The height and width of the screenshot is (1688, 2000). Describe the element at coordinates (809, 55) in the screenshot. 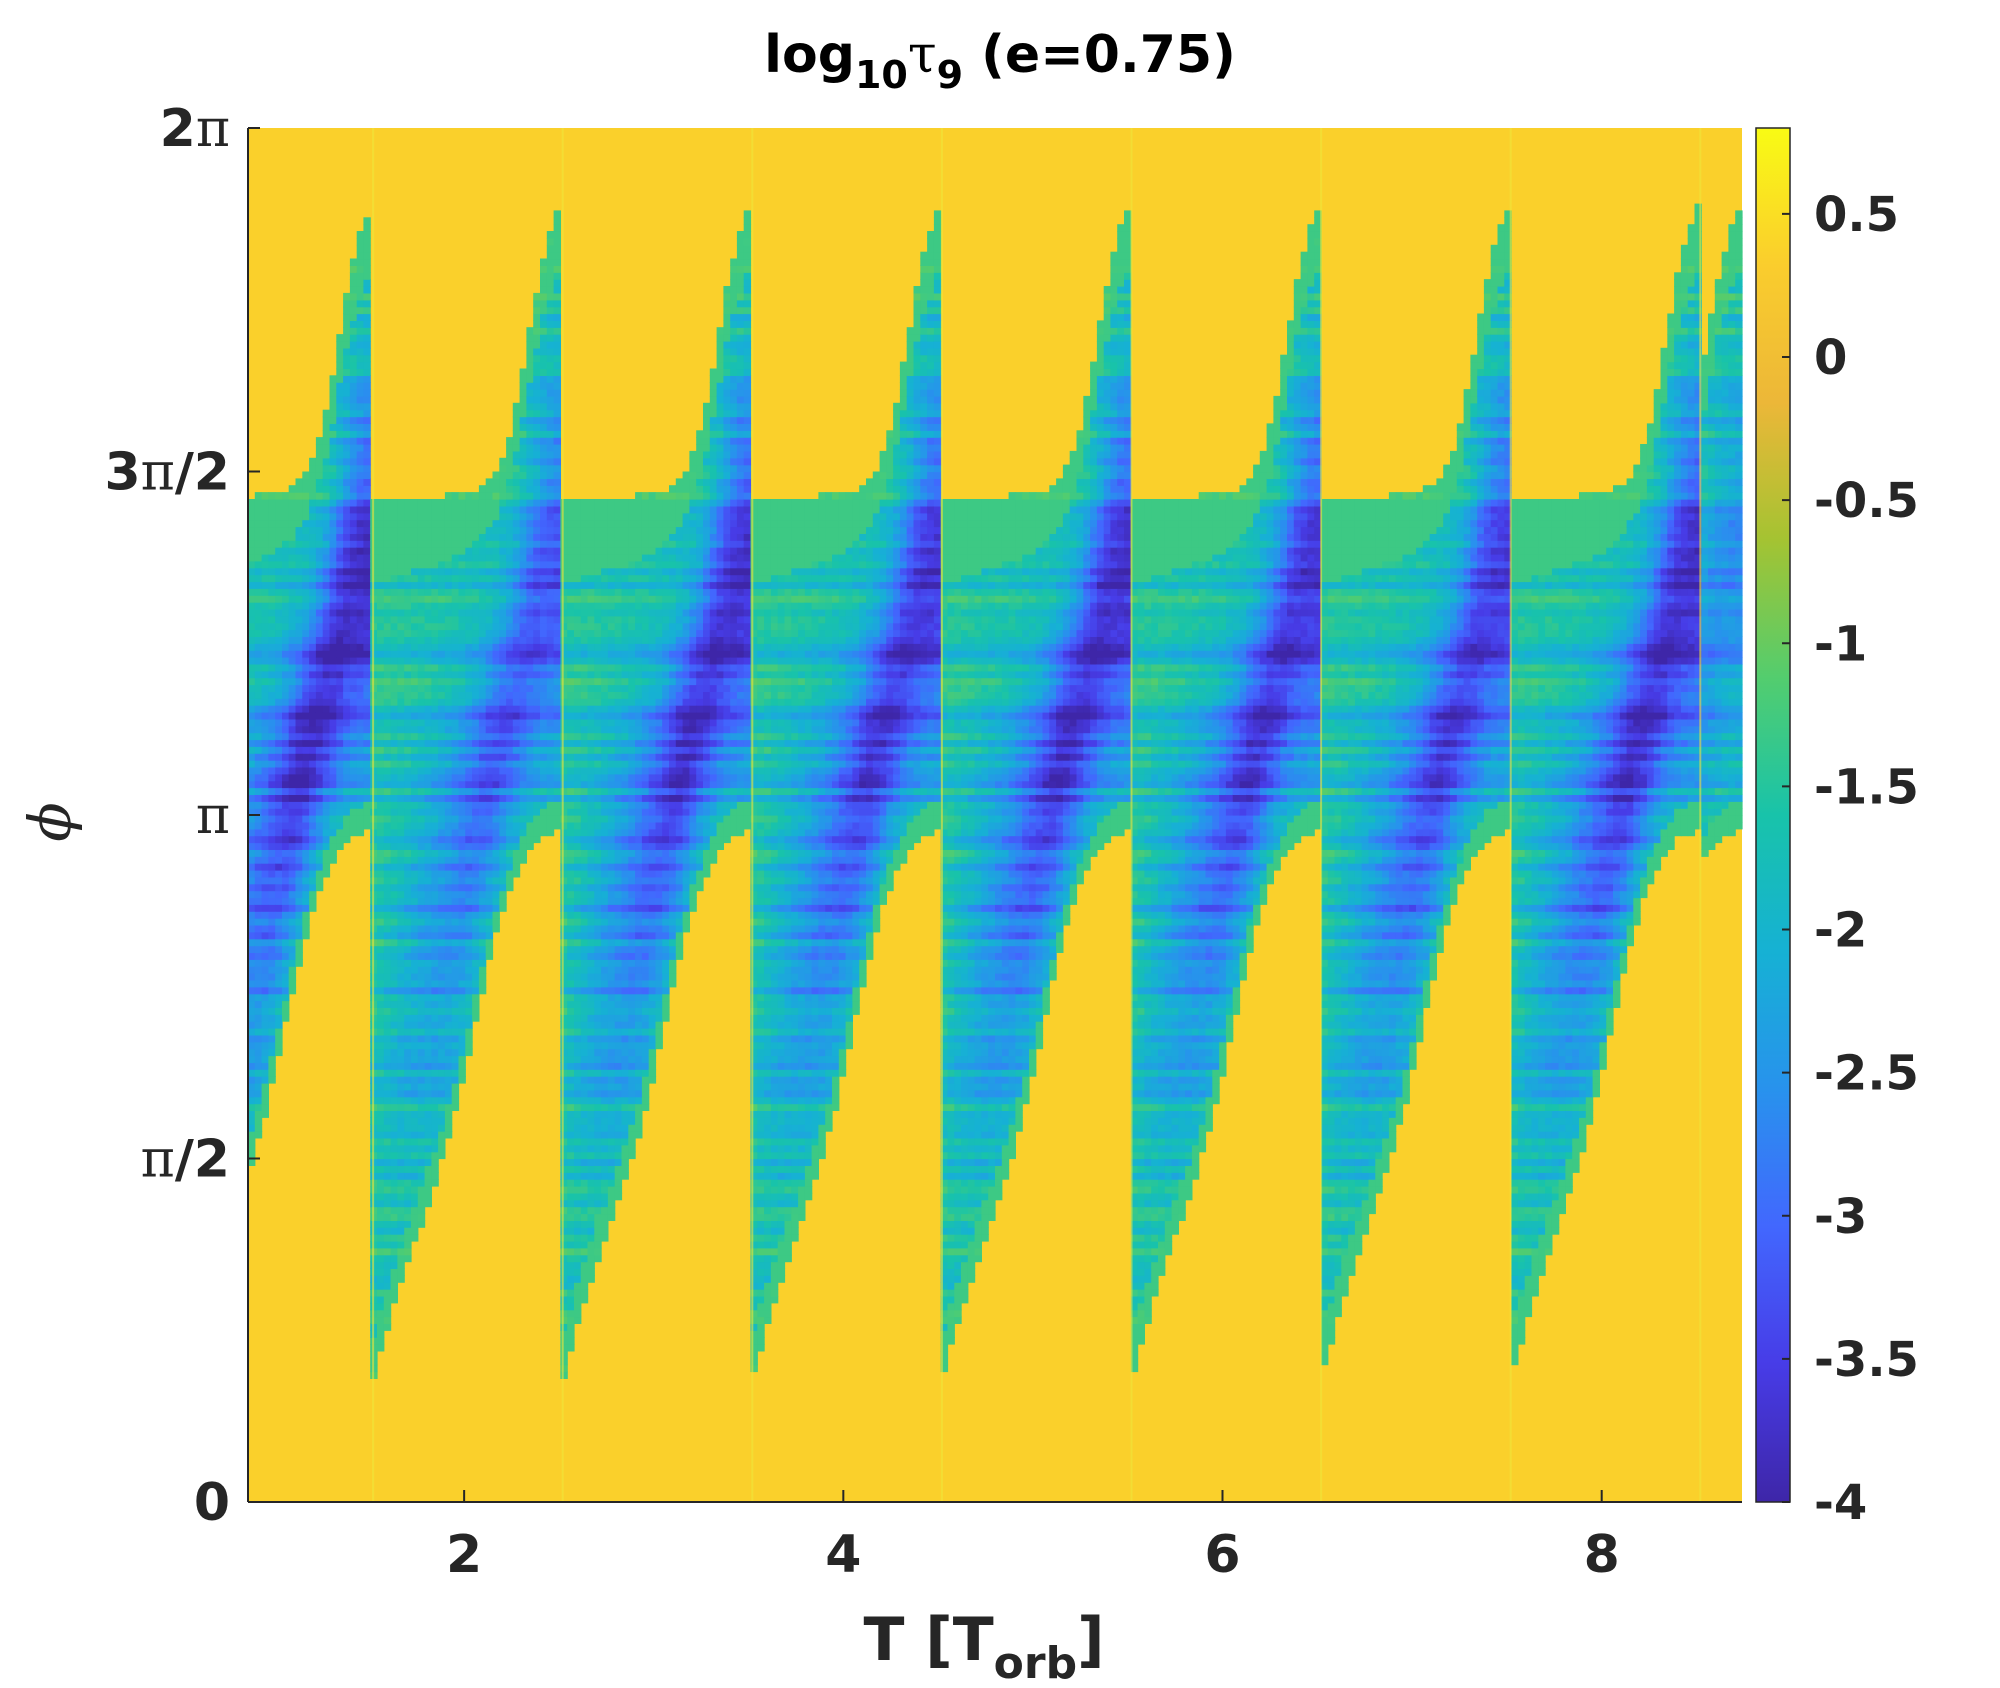

I see `title-prefix: log` at that location.